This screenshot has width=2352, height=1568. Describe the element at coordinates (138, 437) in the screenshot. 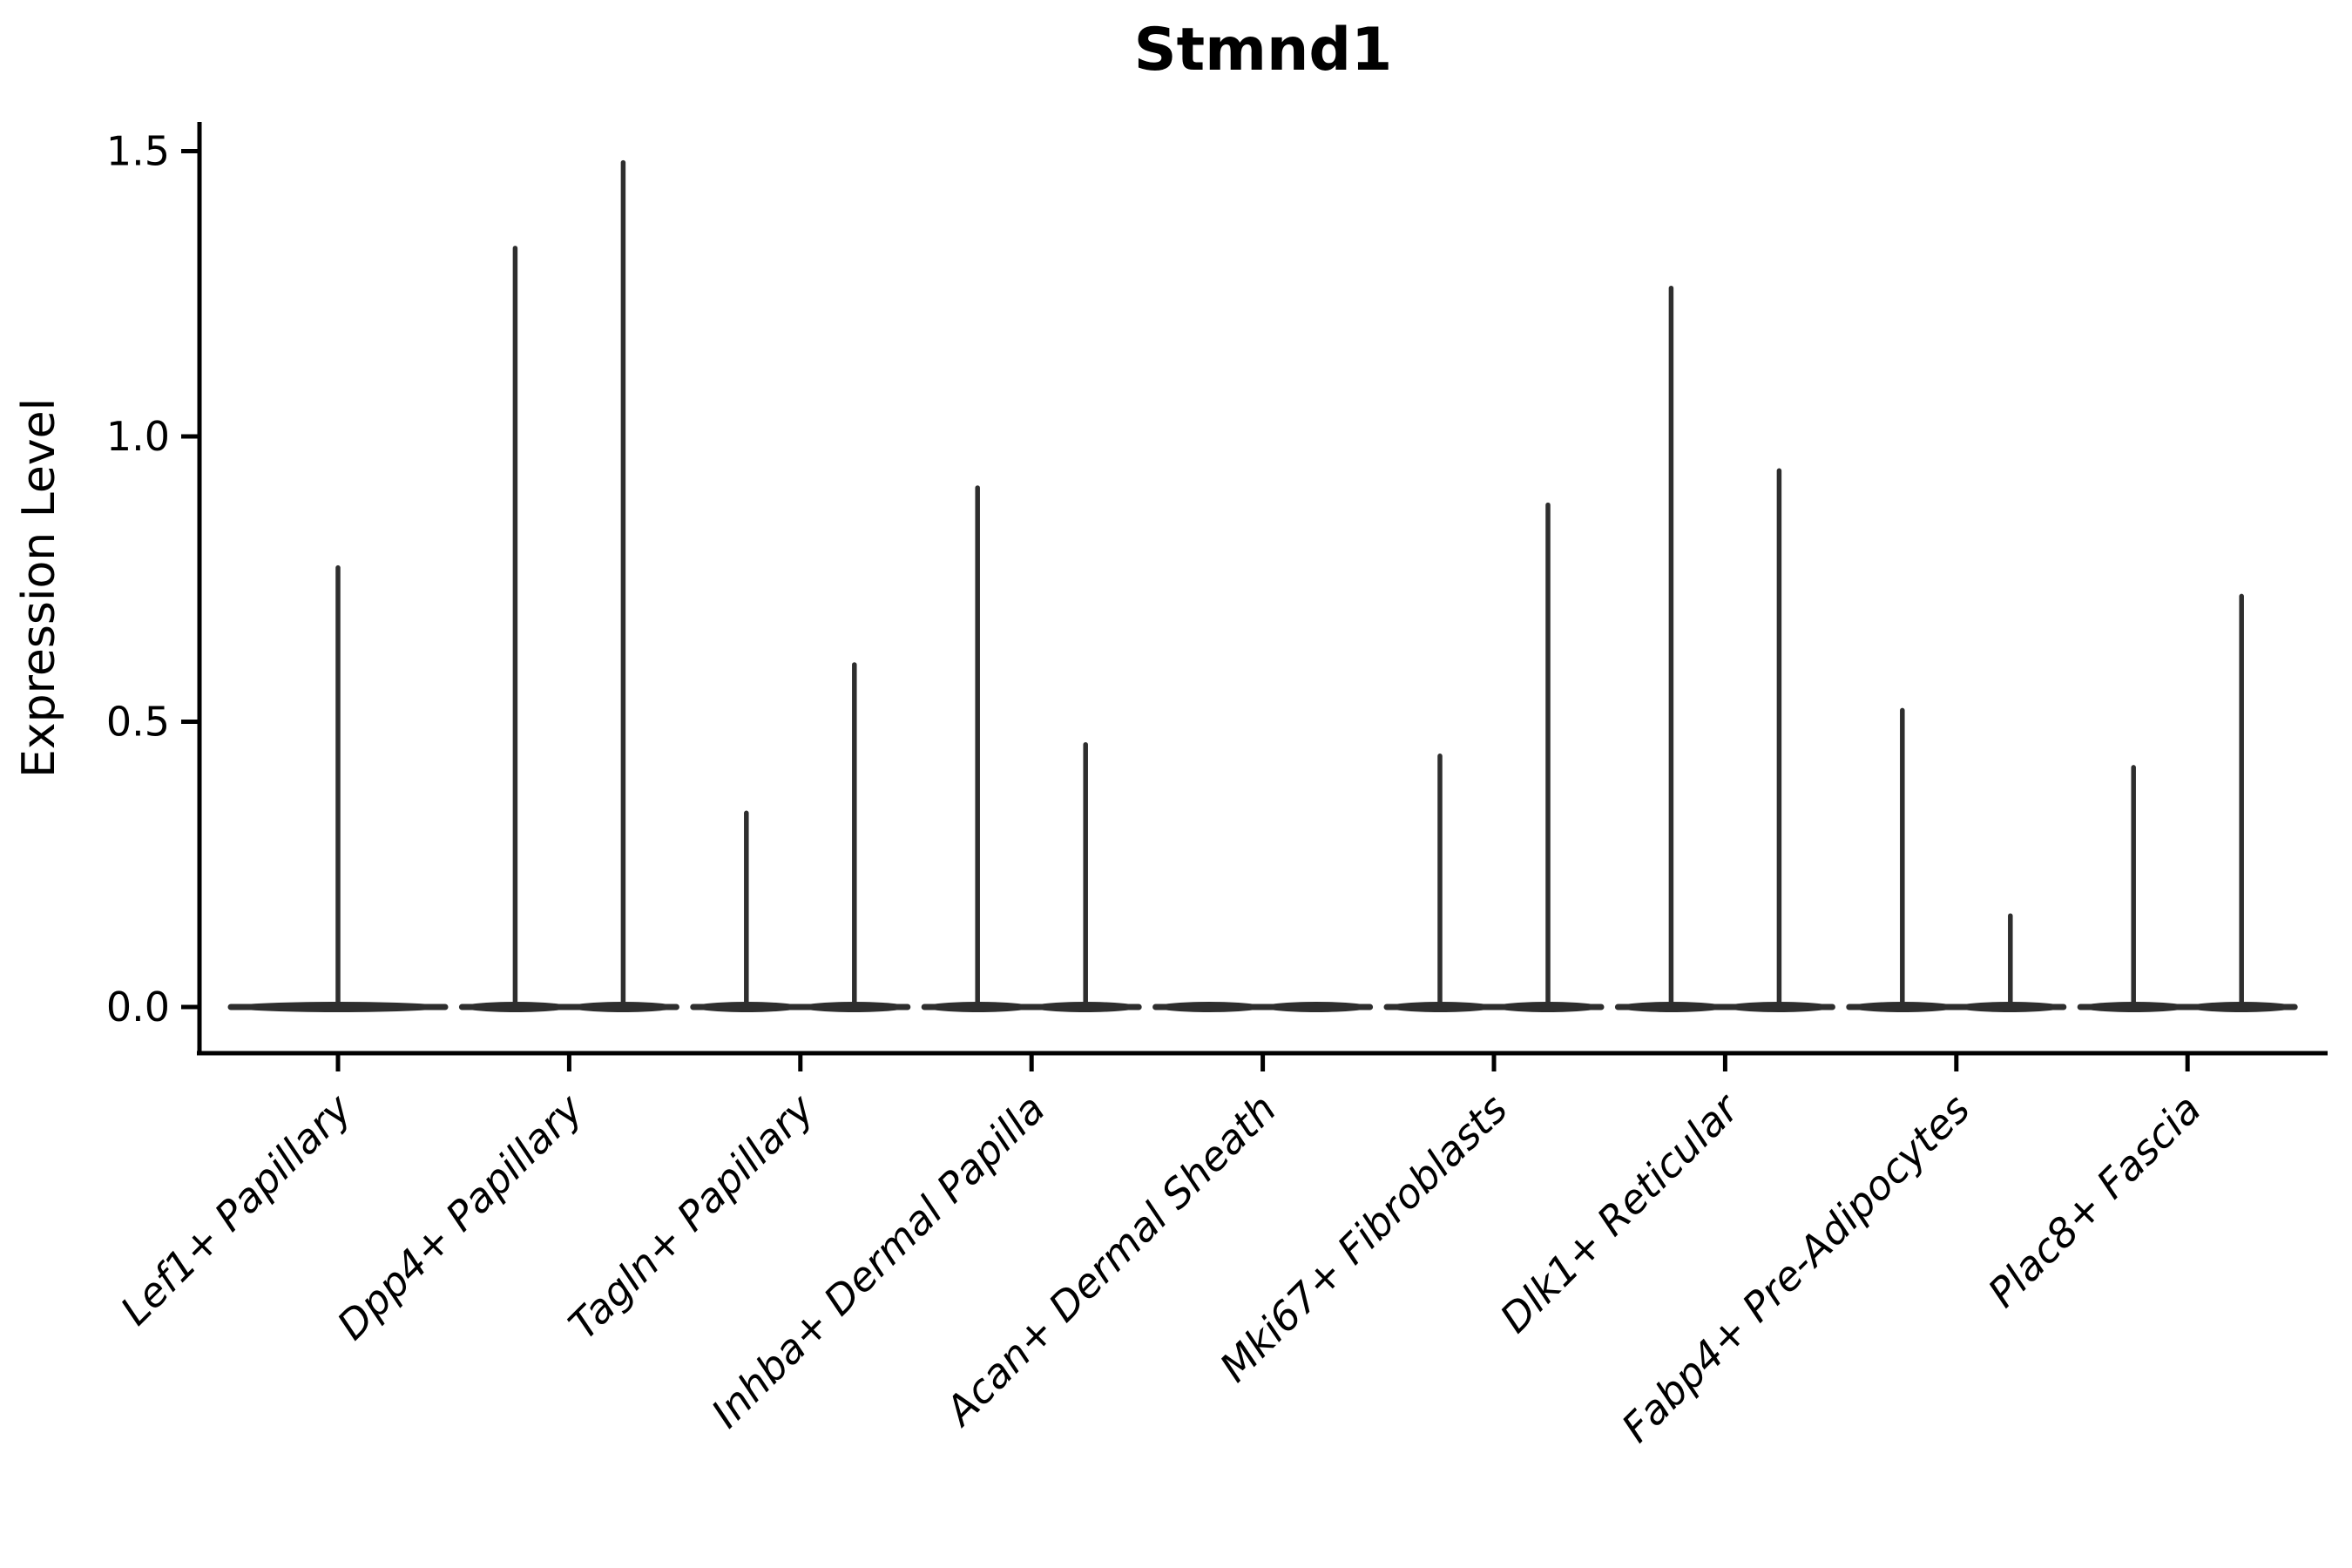

I see `y-tick-label: 1.0` at that location.